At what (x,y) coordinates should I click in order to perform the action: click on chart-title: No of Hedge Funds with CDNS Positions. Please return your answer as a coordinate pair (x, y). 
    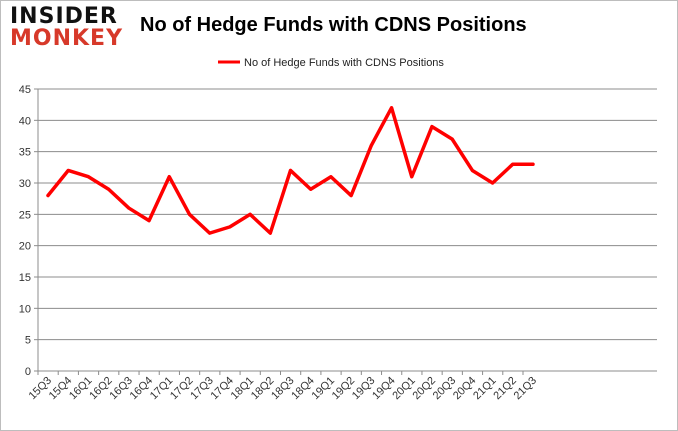
    Looking at the image, I should click on (333, 25).